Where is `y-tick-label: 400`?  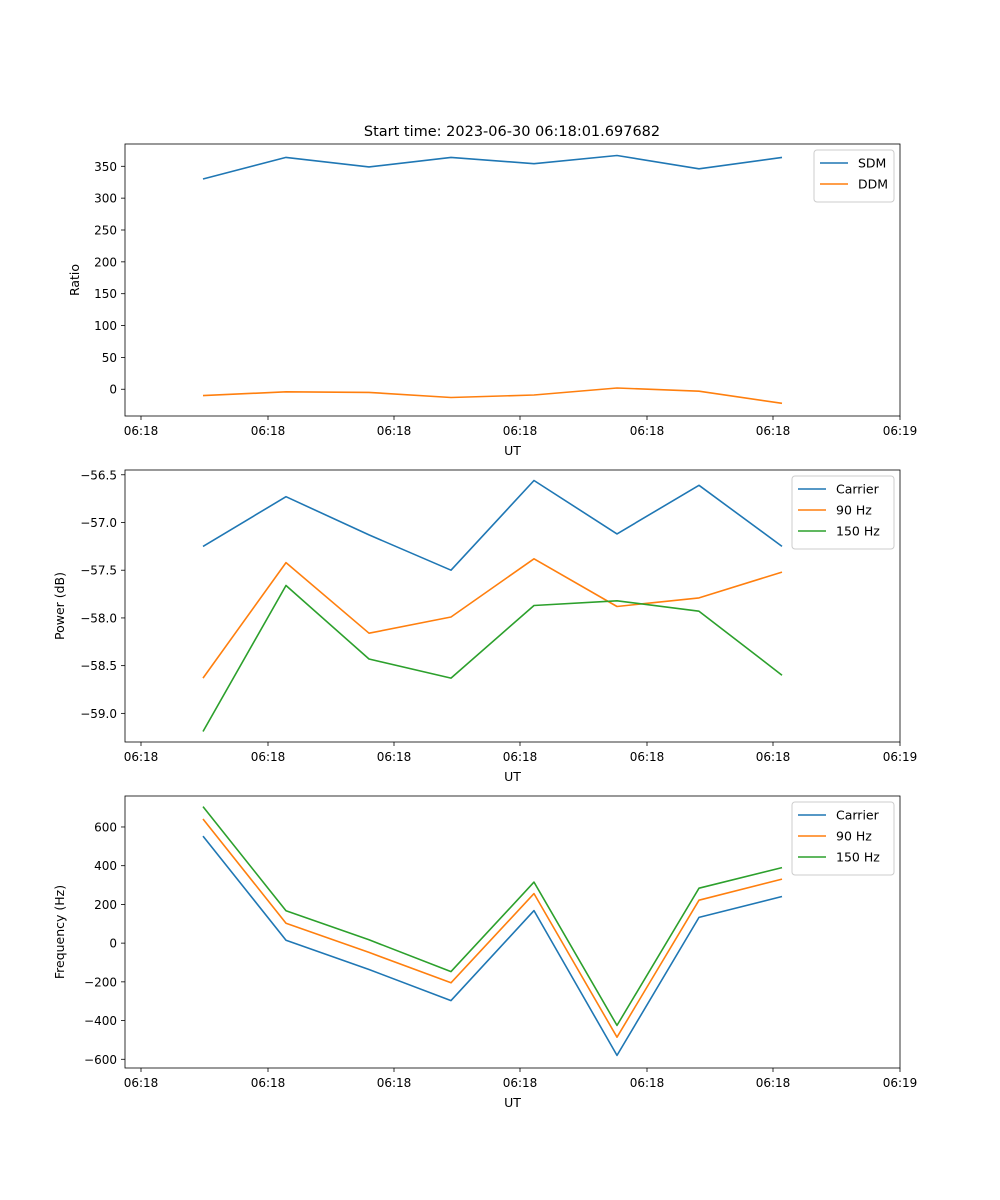
y-tick-label: 400 is located at coordinates (105, 866).